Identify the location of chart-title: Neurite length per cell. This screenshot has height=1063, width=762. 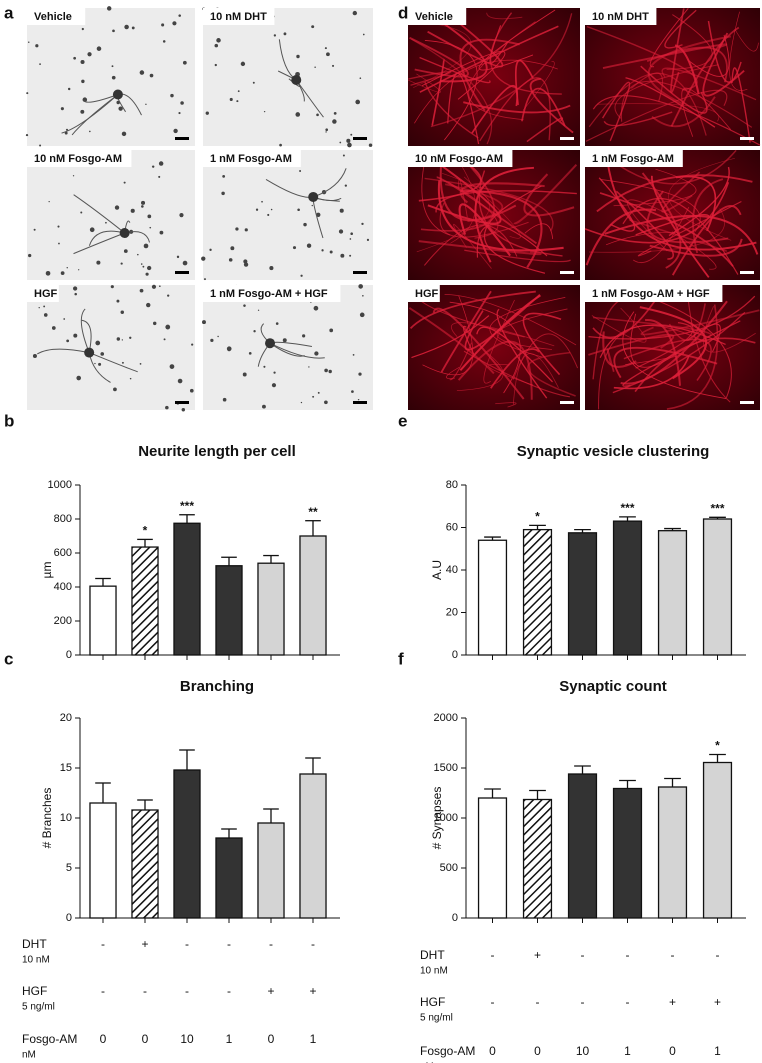
(217, 451).